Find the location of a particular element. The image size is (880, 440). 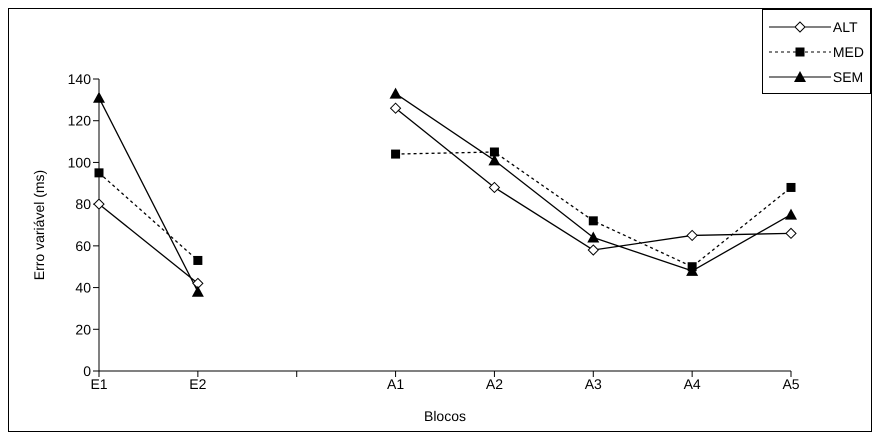

x-tick-label: A4 is located at coordinates (692, 384).